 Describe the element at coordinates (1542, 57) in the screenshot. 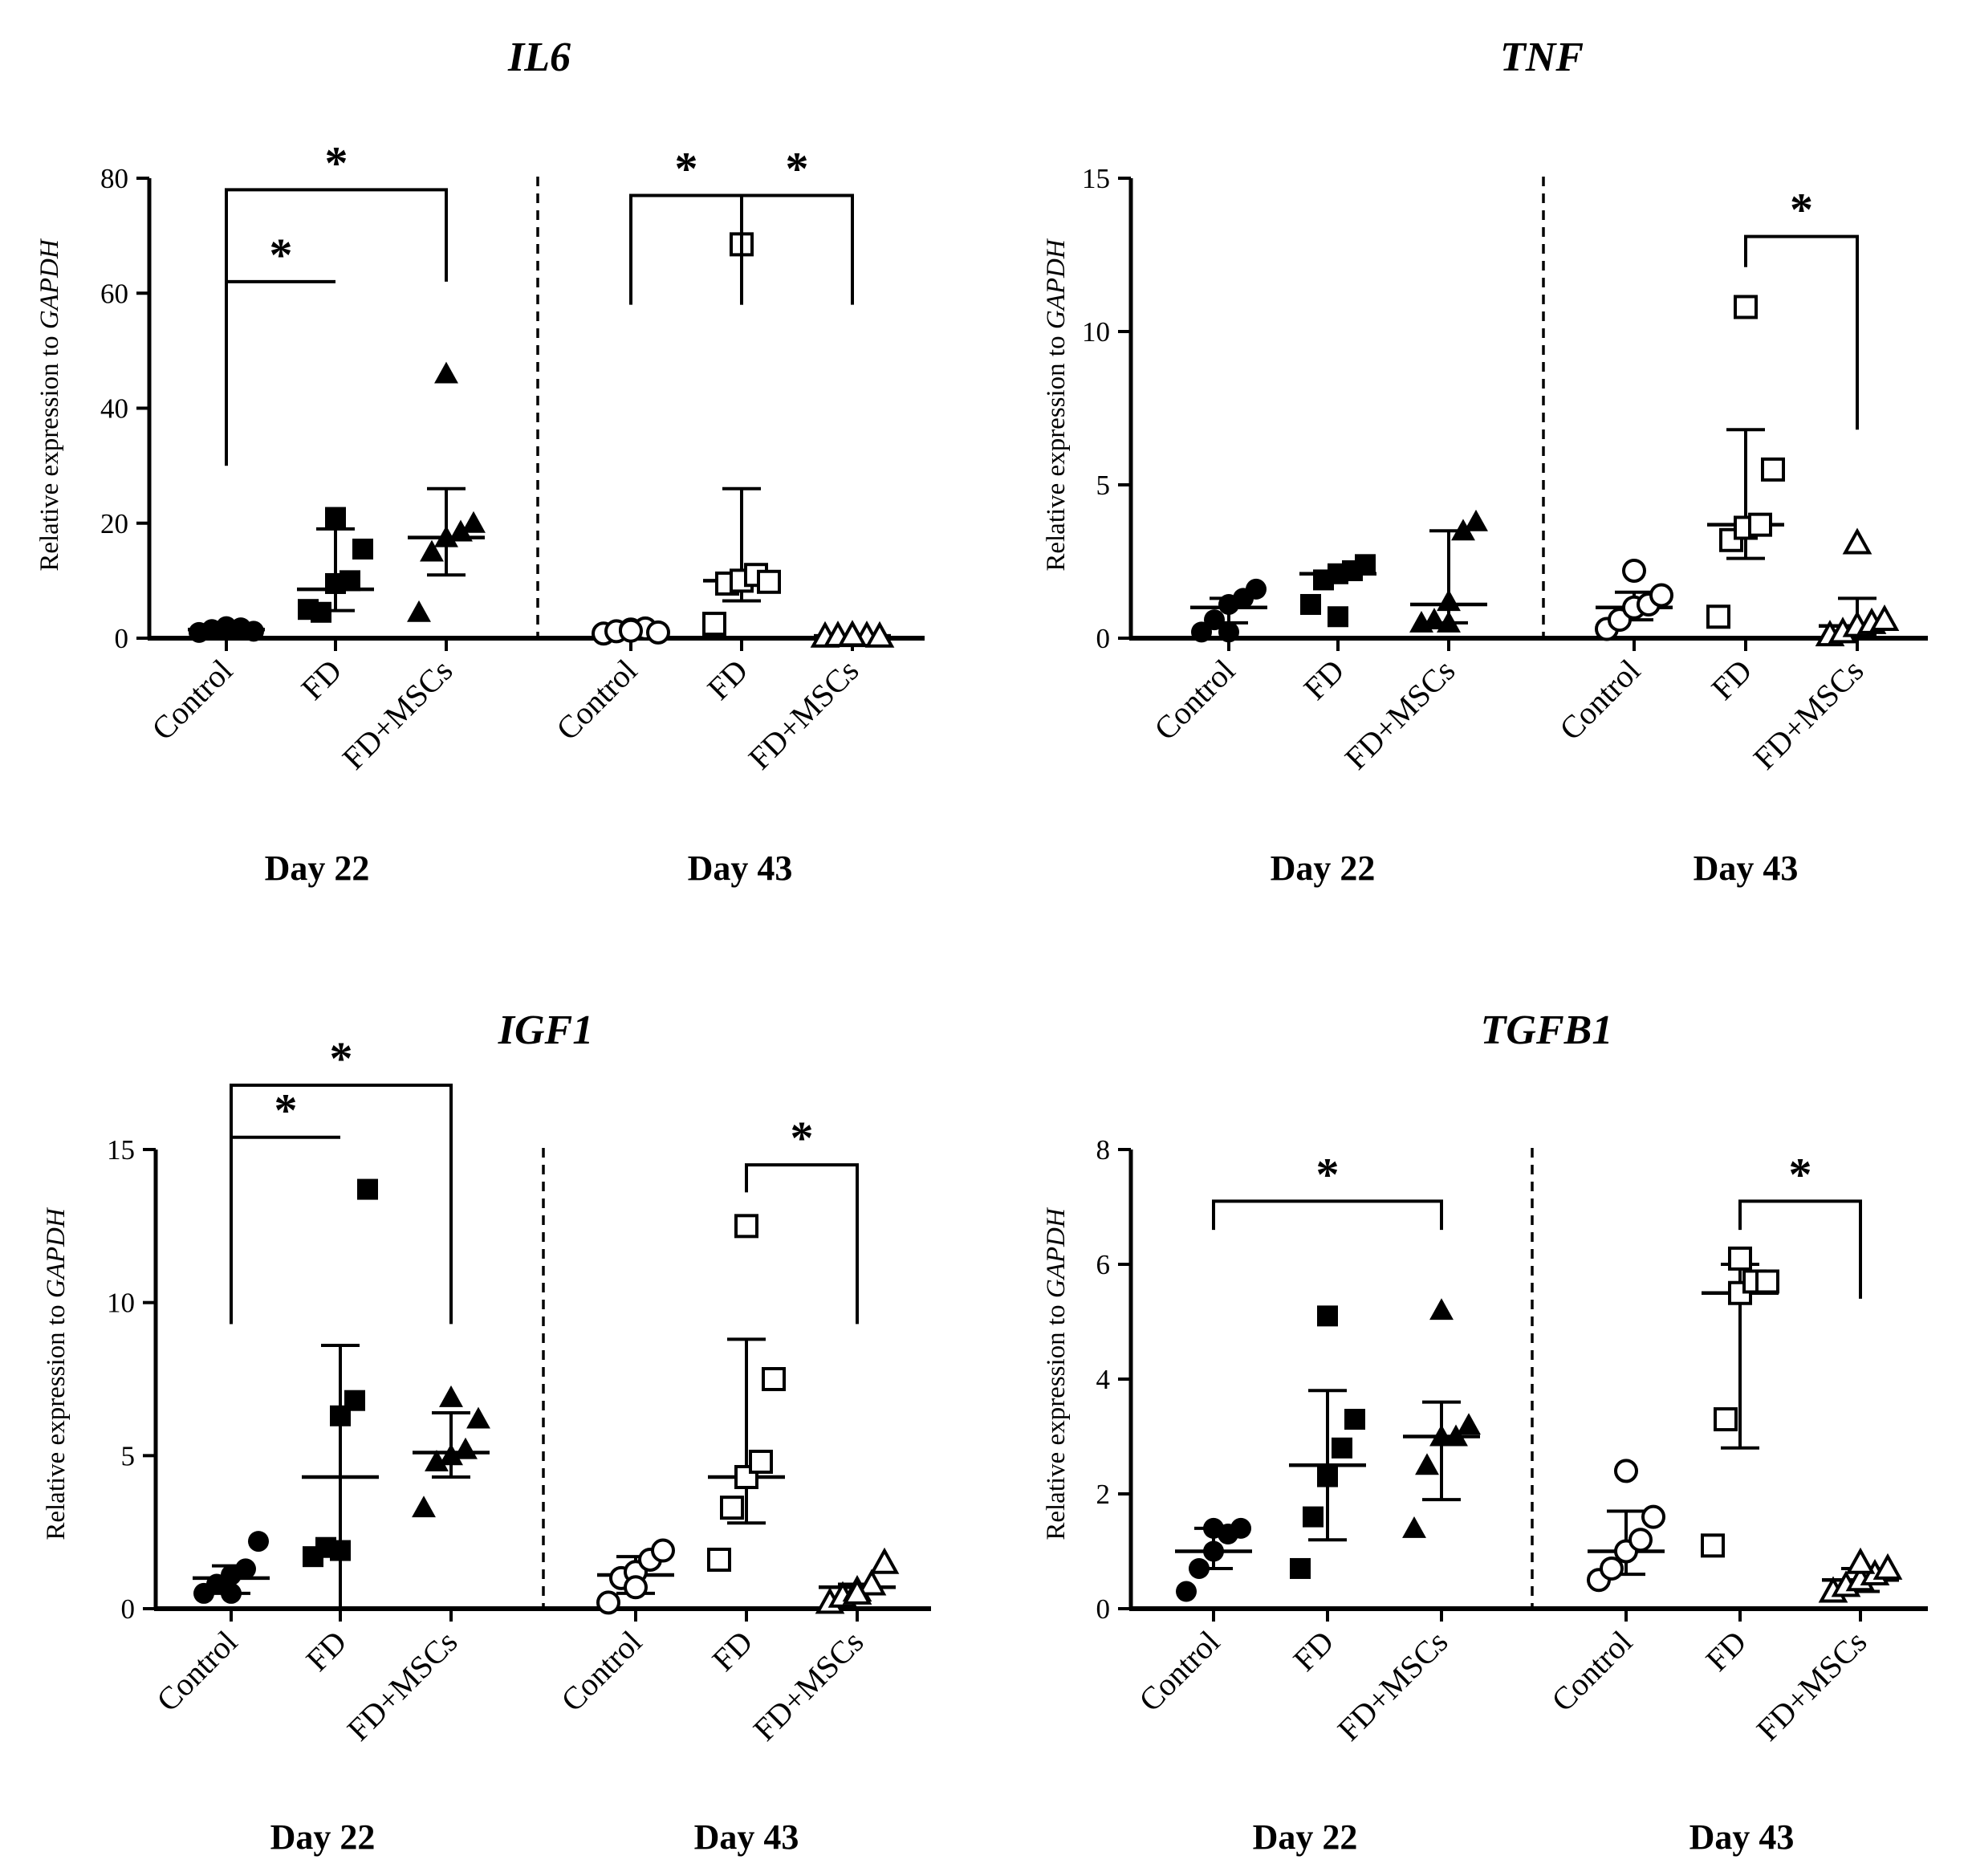

I see `chart-title: TNF` at that location.